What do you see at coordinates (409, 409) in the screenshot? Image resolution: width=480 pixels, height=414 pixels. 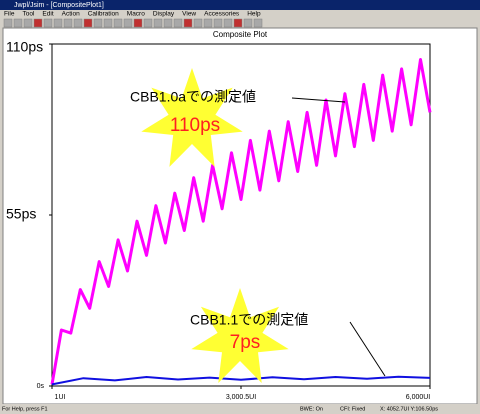 I see `status-text: X: 4052.7UI Y:106.50ps` at bounding box center [409, 409].